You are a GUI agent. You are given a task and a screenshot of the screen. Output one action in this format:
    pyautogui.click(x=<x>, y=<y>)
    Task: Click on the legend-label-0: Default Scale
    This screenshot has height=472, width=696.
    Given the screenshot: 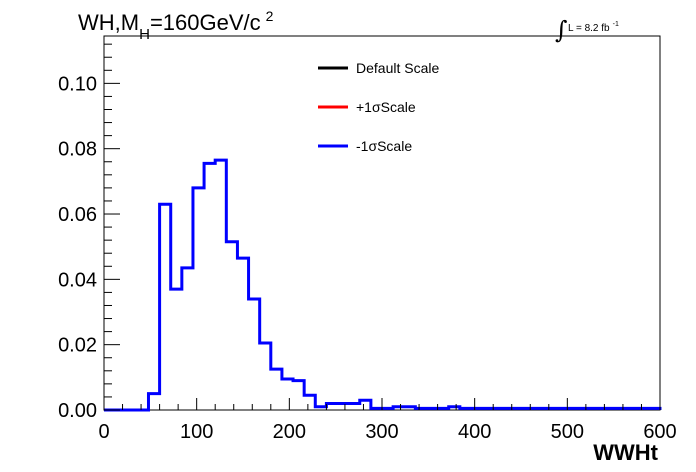 What is the action you would take?
    pyautogui.click(x=397, y=68)
    